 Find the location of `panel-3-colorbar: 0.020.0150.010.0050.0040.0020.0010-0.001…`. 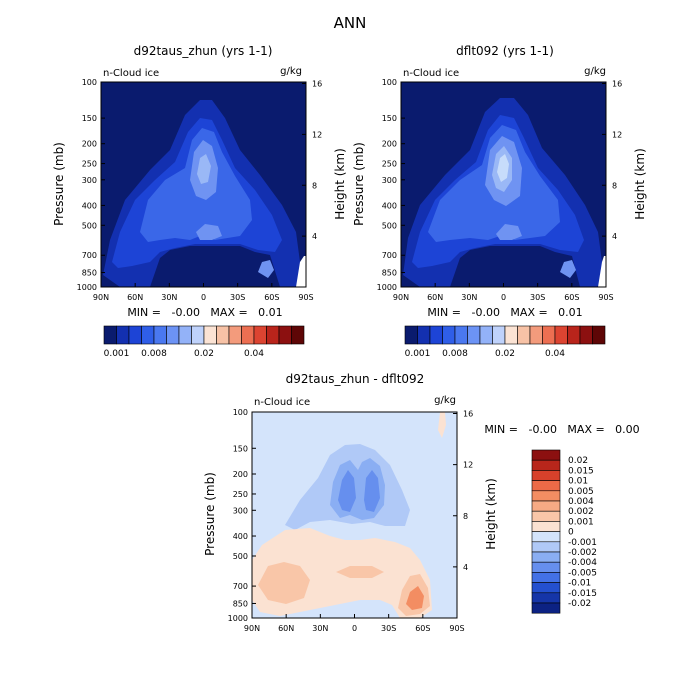

panel-3-colorbar: 0.020.0150.010.0050.0040.0020.0010-0.001… is located at coordinates (564, 531).